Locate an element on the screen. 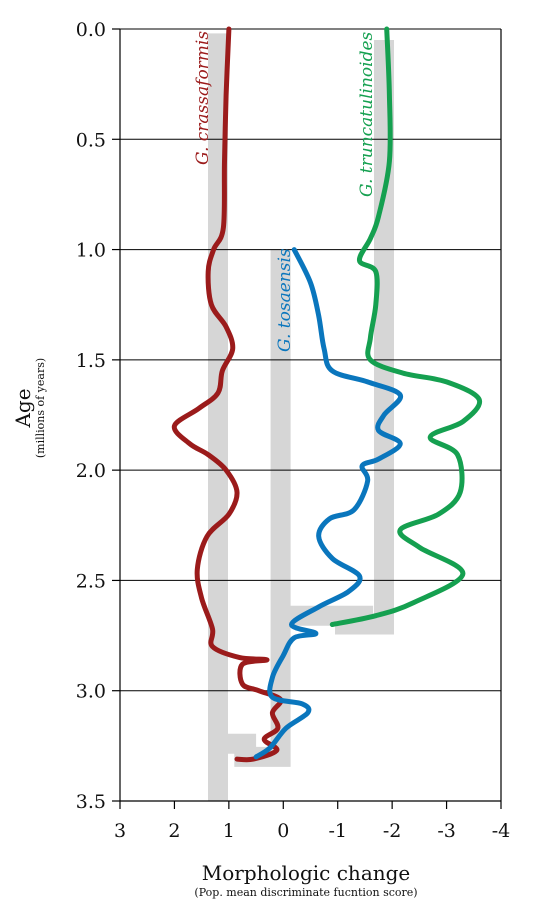  x-tick-label: 2 is located at coordinates (174, 831).